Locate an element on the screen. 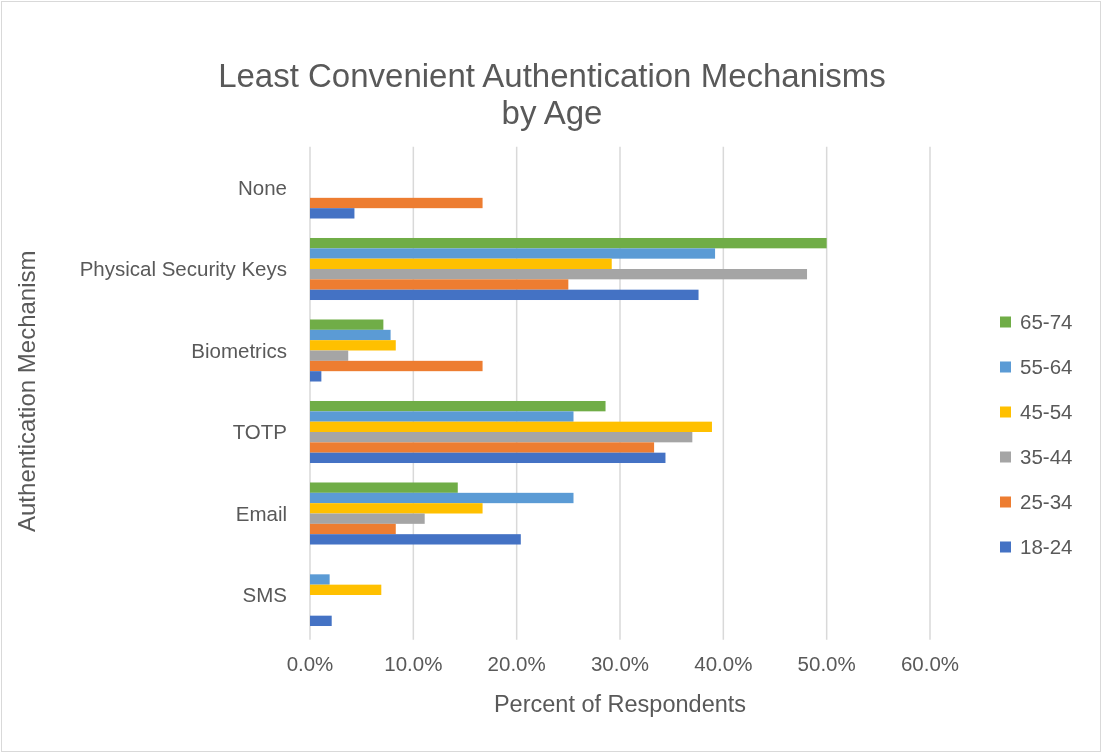  x-tick-label: 30.0% is located at coordinates (620, 663).